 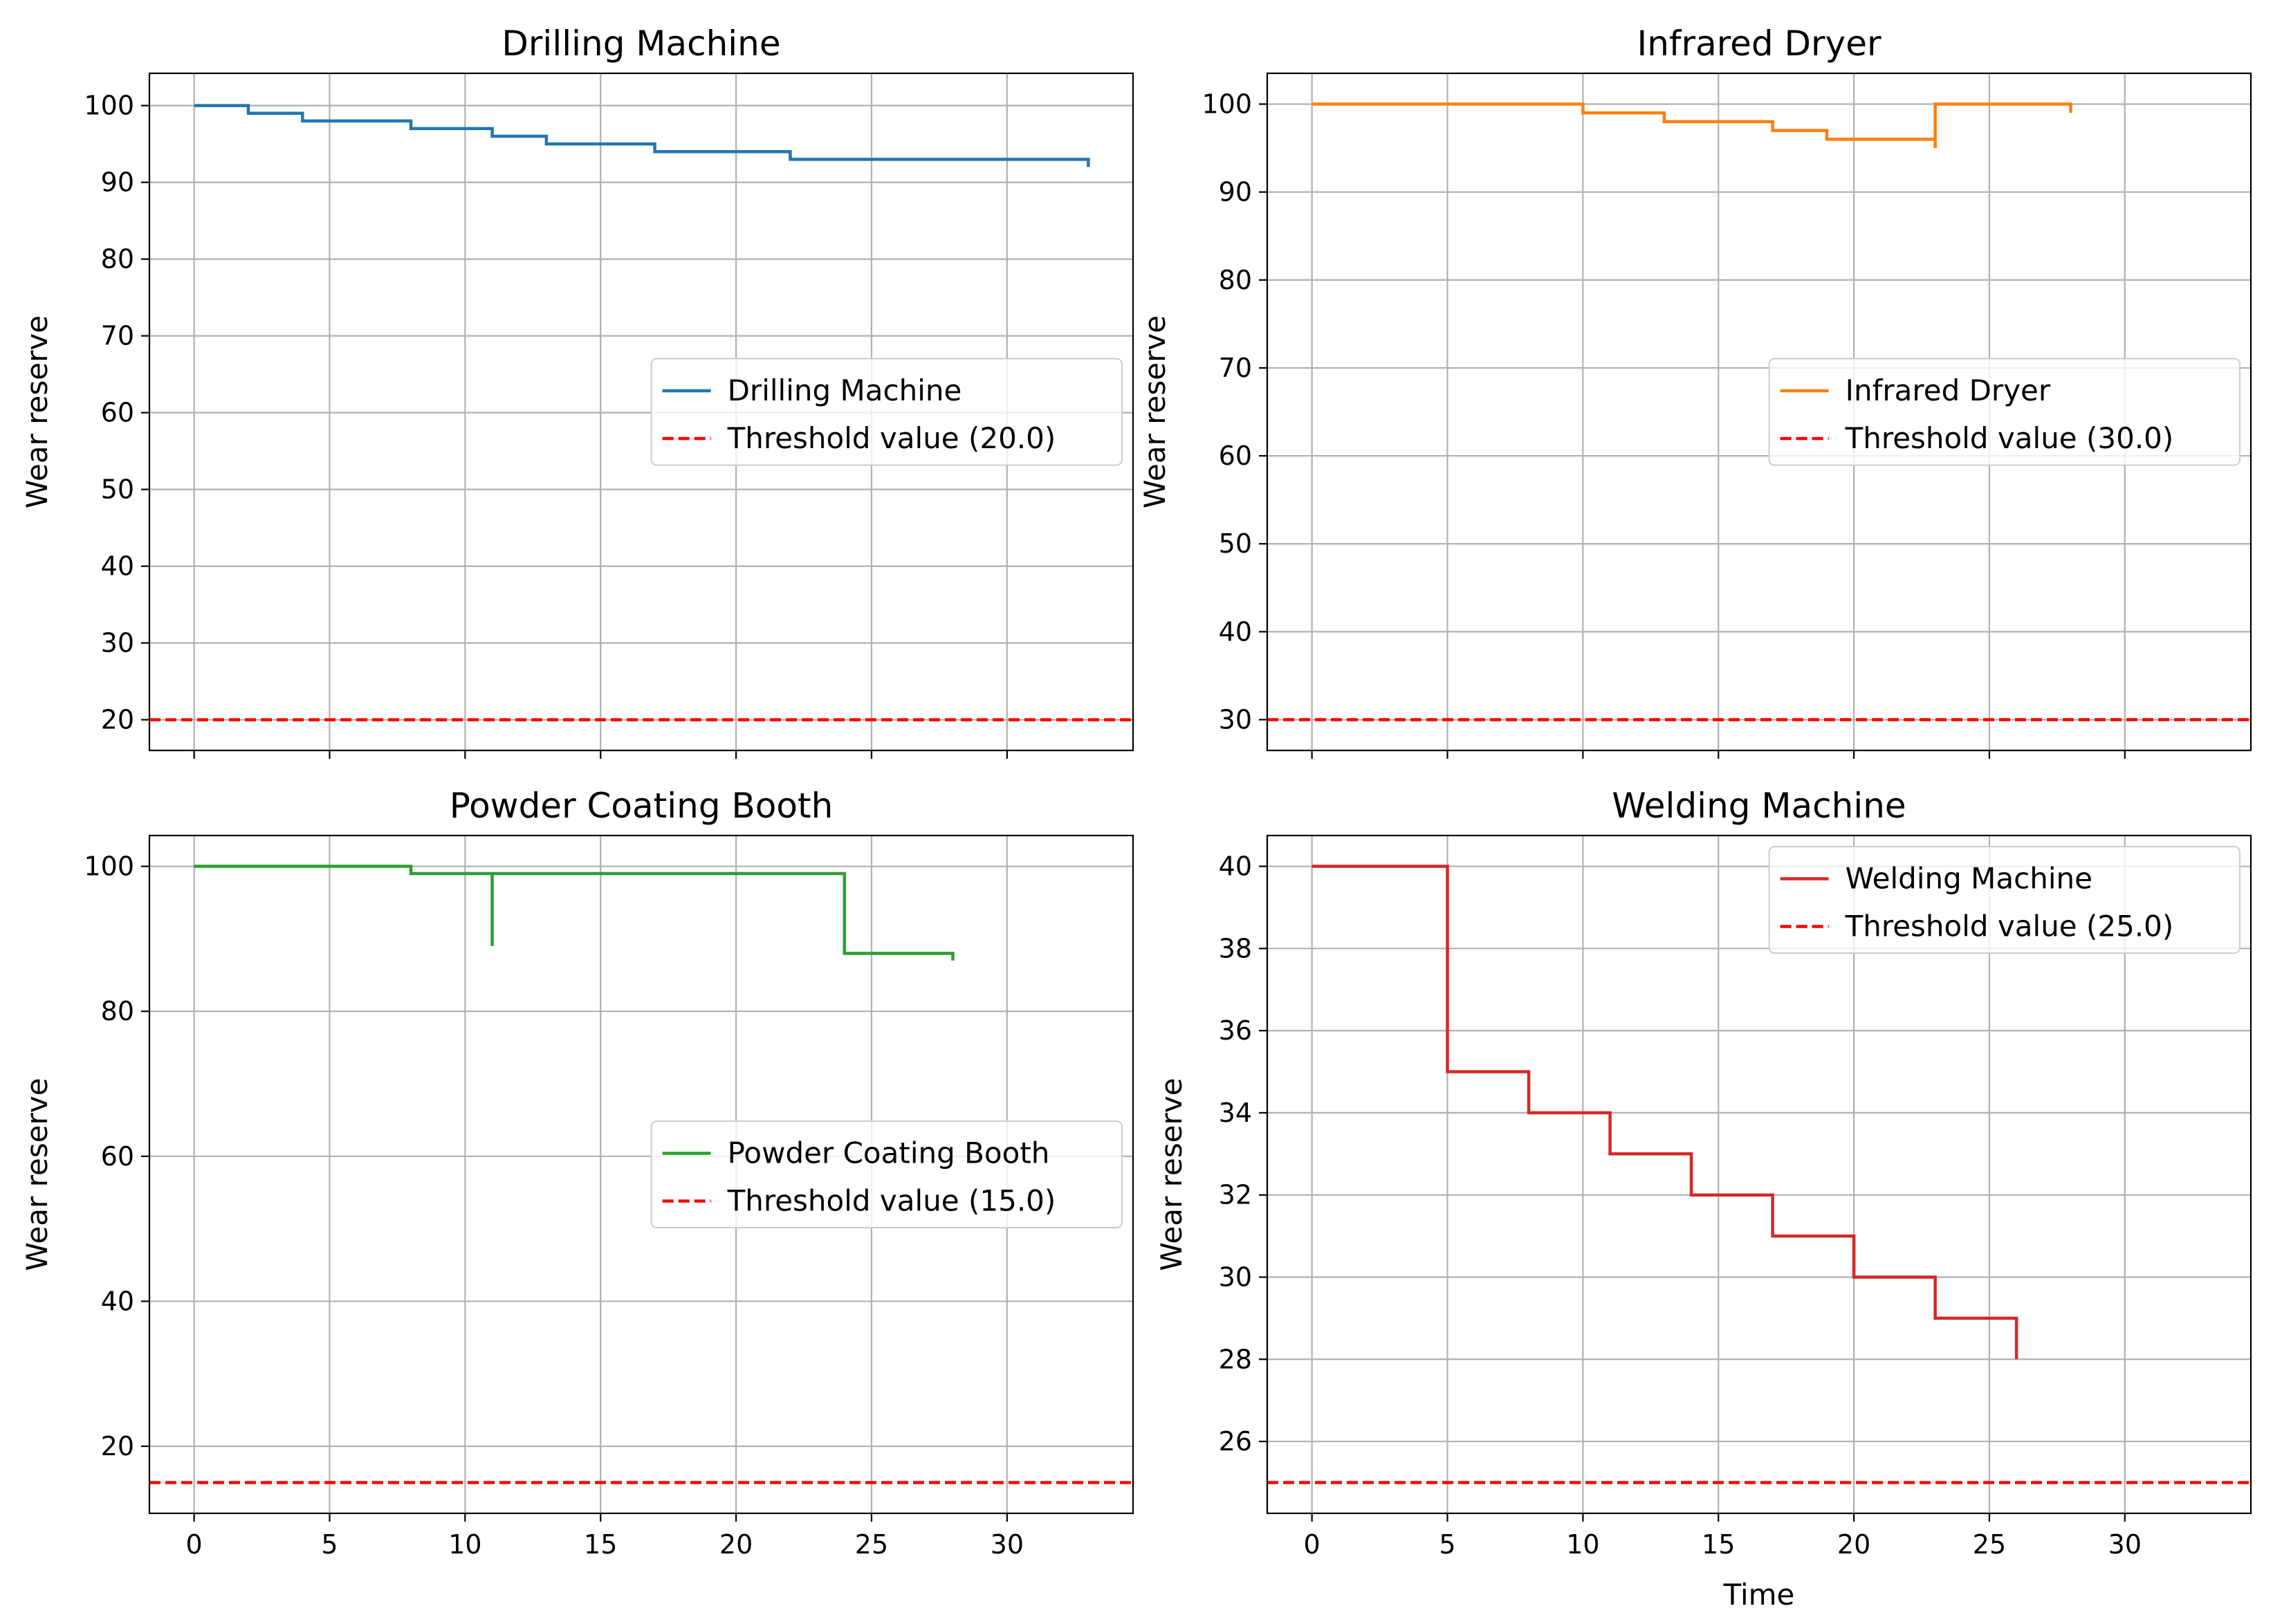 What do you see at coordinates (1235, 412) in the screenshot?
I see `y-ticks: 30 40 50 60 70 80 90 100` at bounding box center [1235, 412].